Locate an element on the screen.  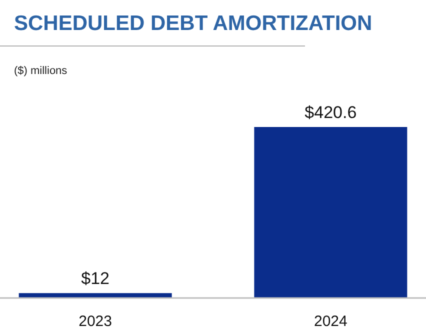
x-tick-label: 2024 is located at coordinates (331, 321).